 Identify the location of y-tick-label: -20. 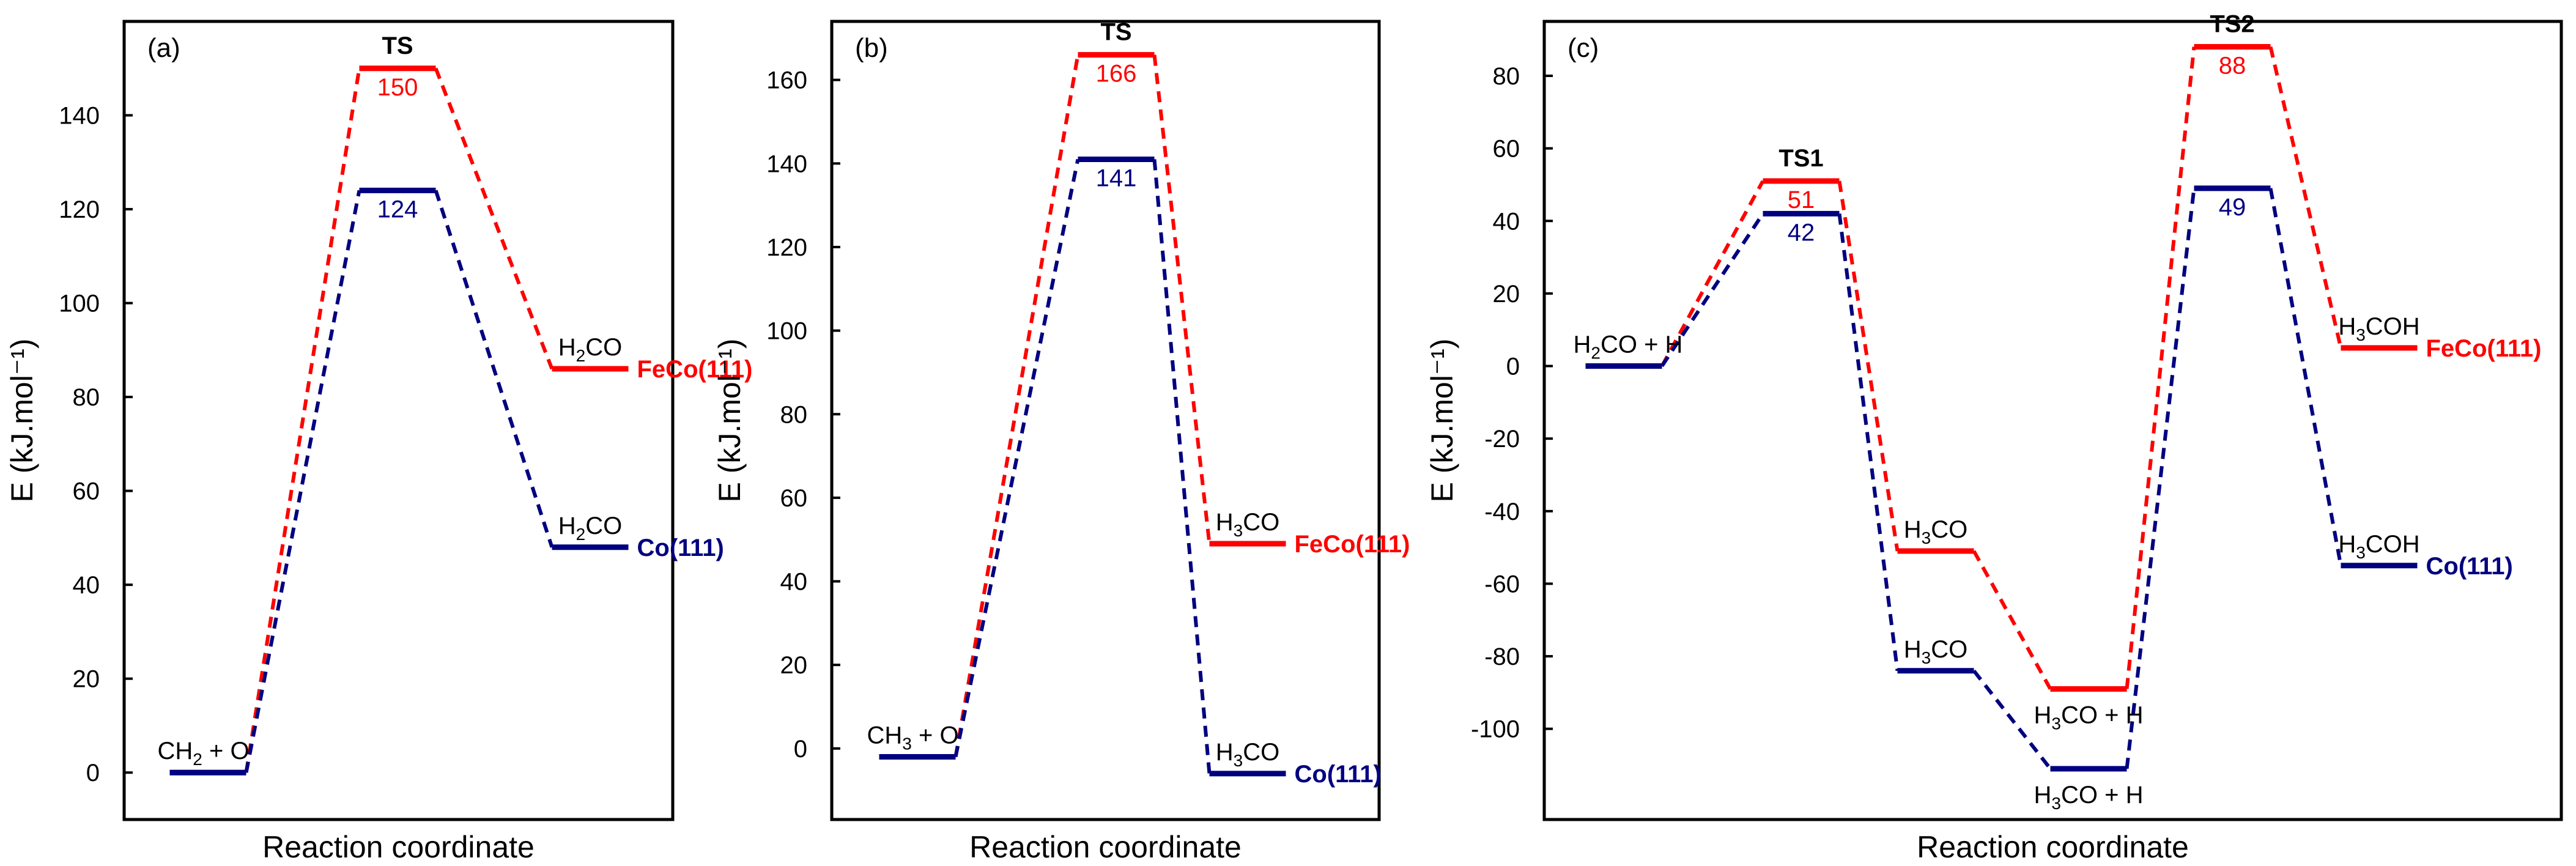
(1502, 439).